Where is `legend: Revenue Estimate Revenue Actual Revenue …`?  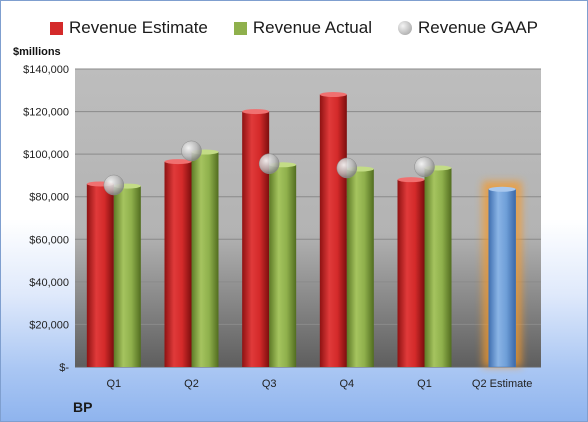 legend: Revenue Estimate Revenue Actual Revenue … is located at coordinates (294, 28).